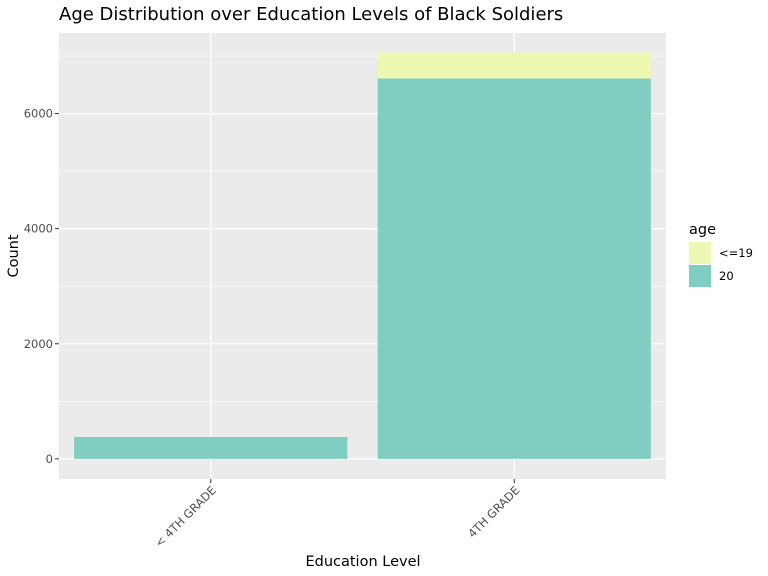 This screenshot has width=768, height=576. Describe the element at coordinates (736, 253) in the screenshot. I see `legend-label: <=19` at that location.